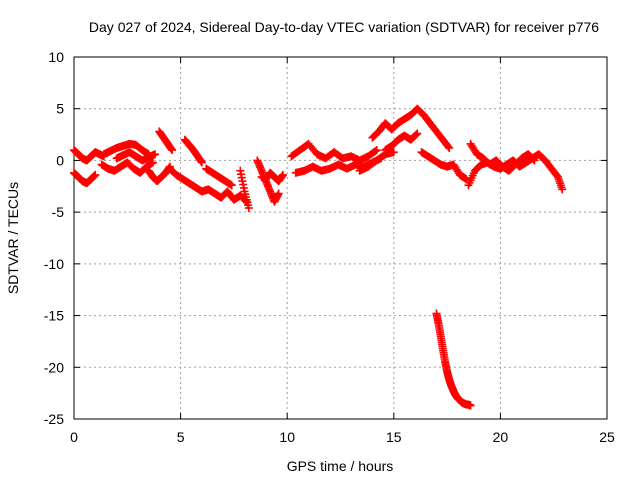 The image size is (640, 480). Describe the element at coordinates (60, 160) in the screenshot. I see `y-tick-label: 0` at that location.